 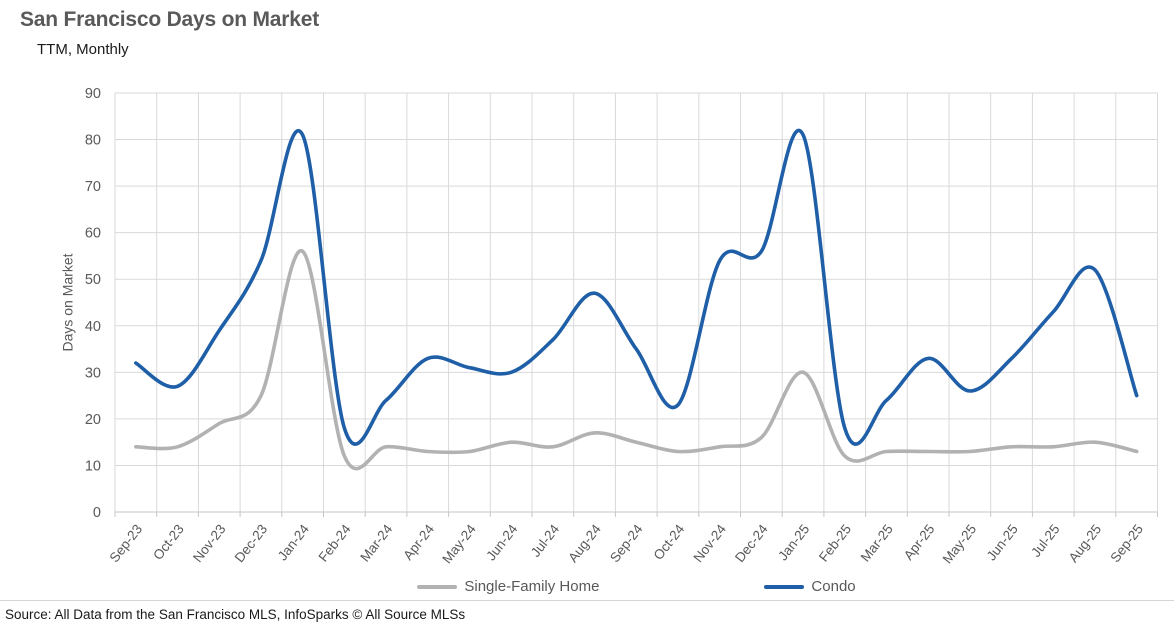 I want to click on svg-text: Feb-24, so click(x=335, y=542).